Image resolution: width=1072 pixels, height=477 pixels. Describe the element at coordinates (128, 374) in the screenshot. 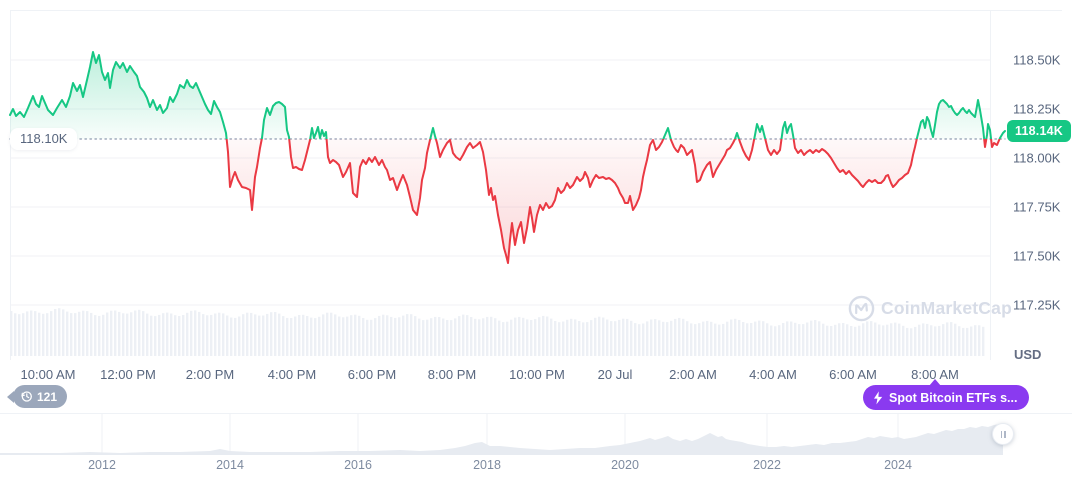

I see `x-axis-label: 12:00 PM` at that location.